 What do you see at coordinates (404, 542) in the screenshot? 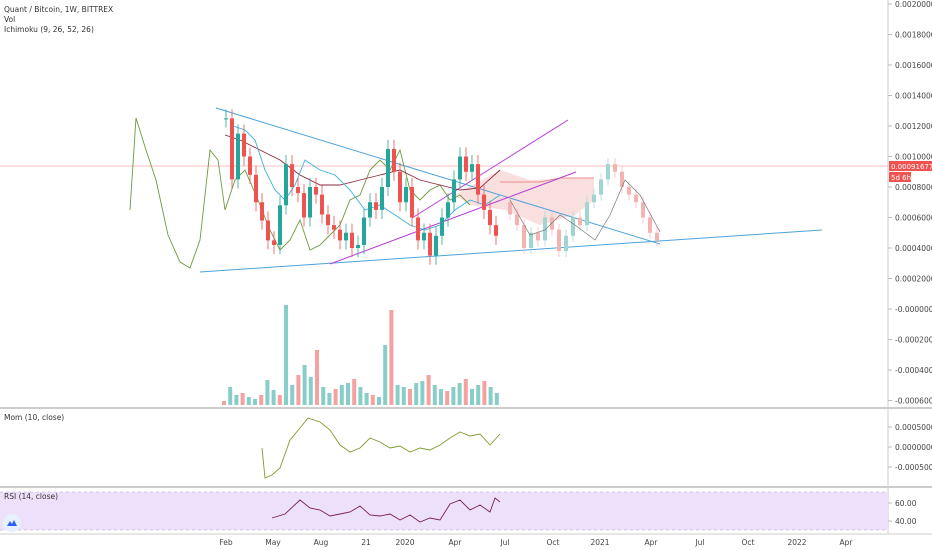
I see `time-axis-label: 2020` at bounding box center [404, 542].